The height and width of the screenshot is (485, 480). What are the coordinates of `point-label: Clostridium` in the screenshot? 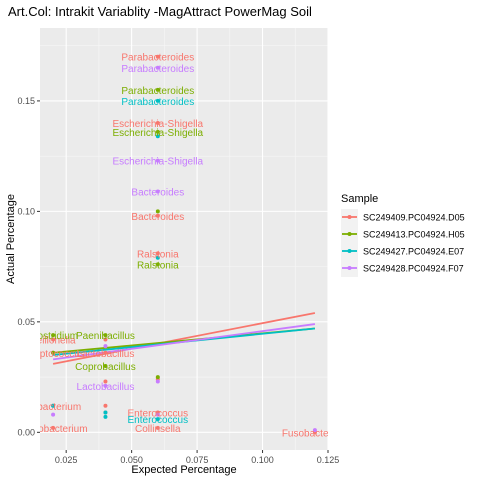 It's located at (53, 336).